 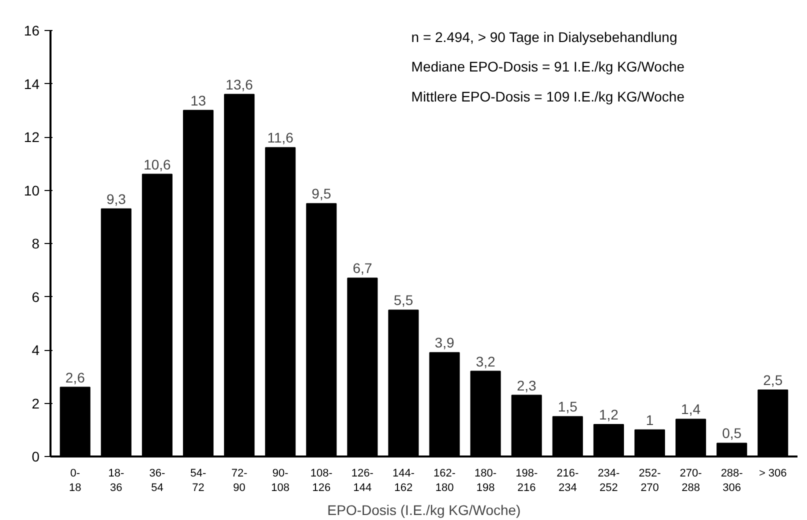 I want to click on data-label: 1,2, so click(x=608, y=414).